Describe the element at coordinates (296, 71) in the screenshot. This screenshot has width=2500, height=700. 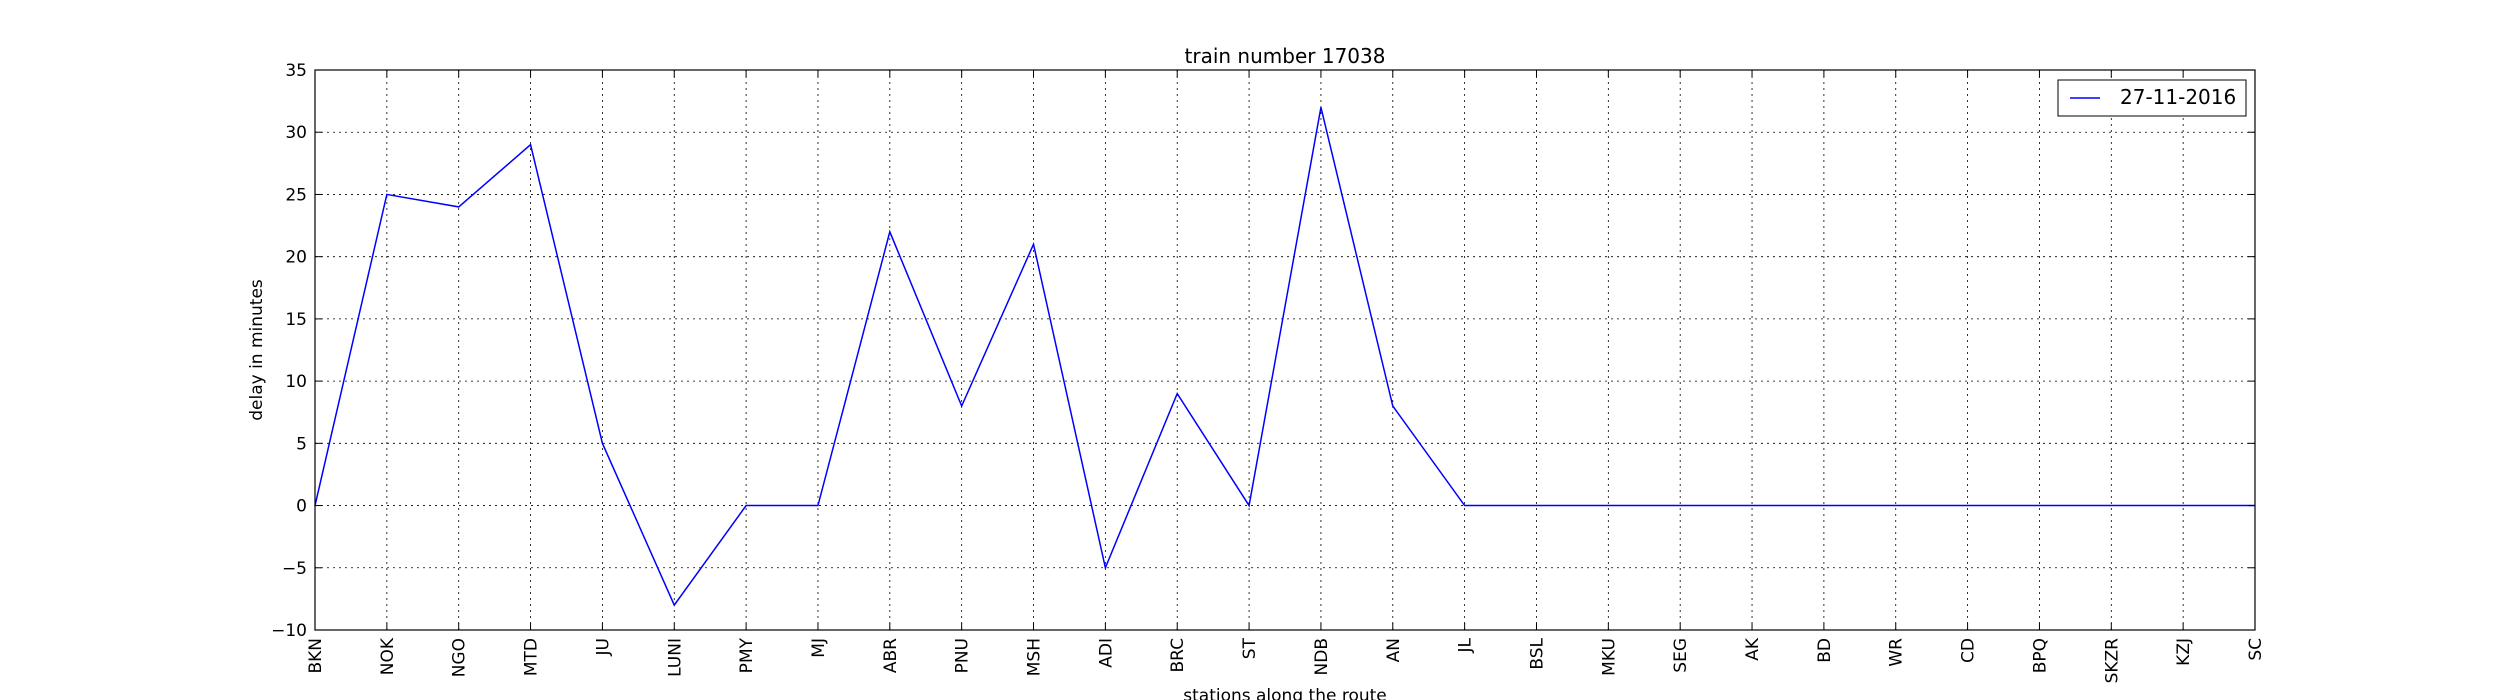
I see `y-tick-label: 35` at that location.